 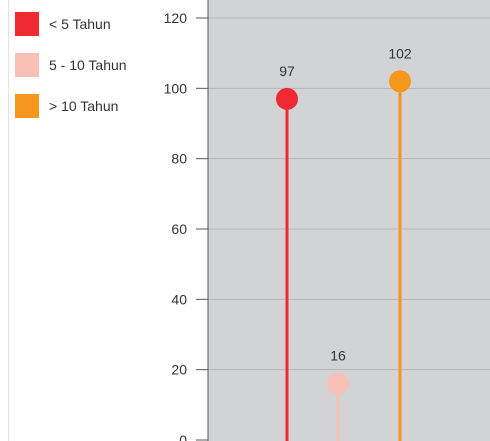 I want to click on legend-item-under-5: < 5 Tahun, so click(x=71, y=24).